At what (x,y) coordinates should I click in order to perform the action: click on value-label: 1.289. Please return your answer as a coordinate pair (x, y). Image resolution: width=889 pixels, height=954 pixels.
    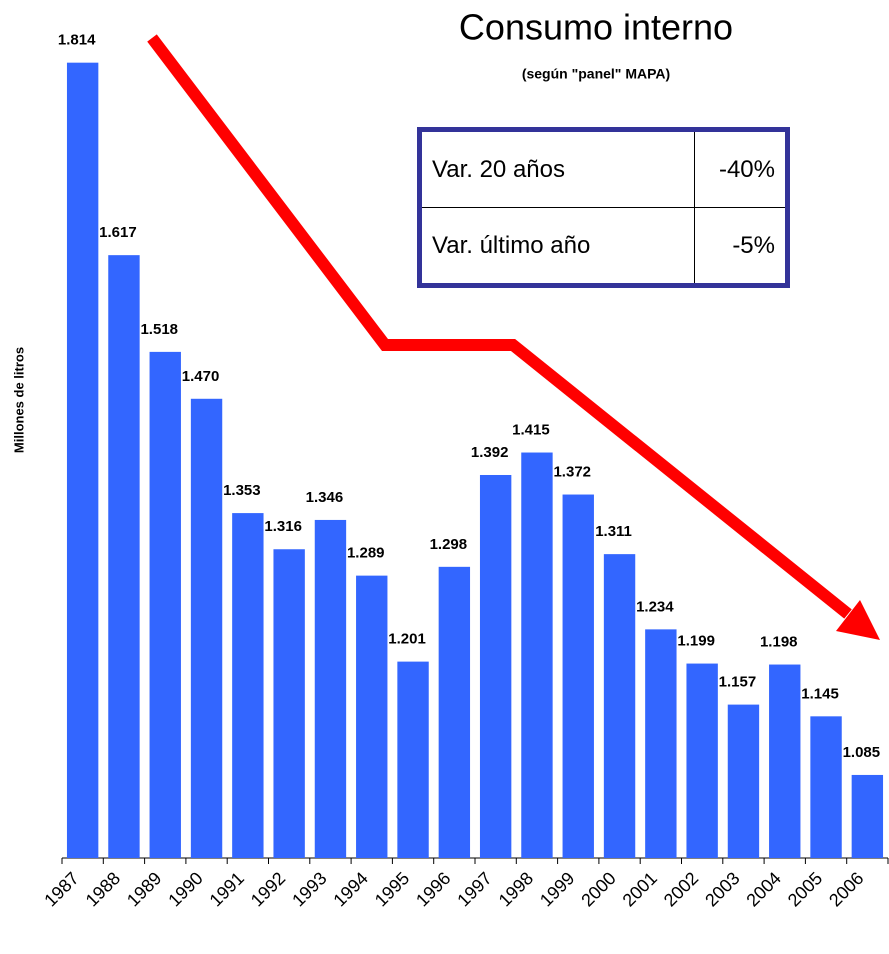
    Looking at the image, I should click on (366, 553).